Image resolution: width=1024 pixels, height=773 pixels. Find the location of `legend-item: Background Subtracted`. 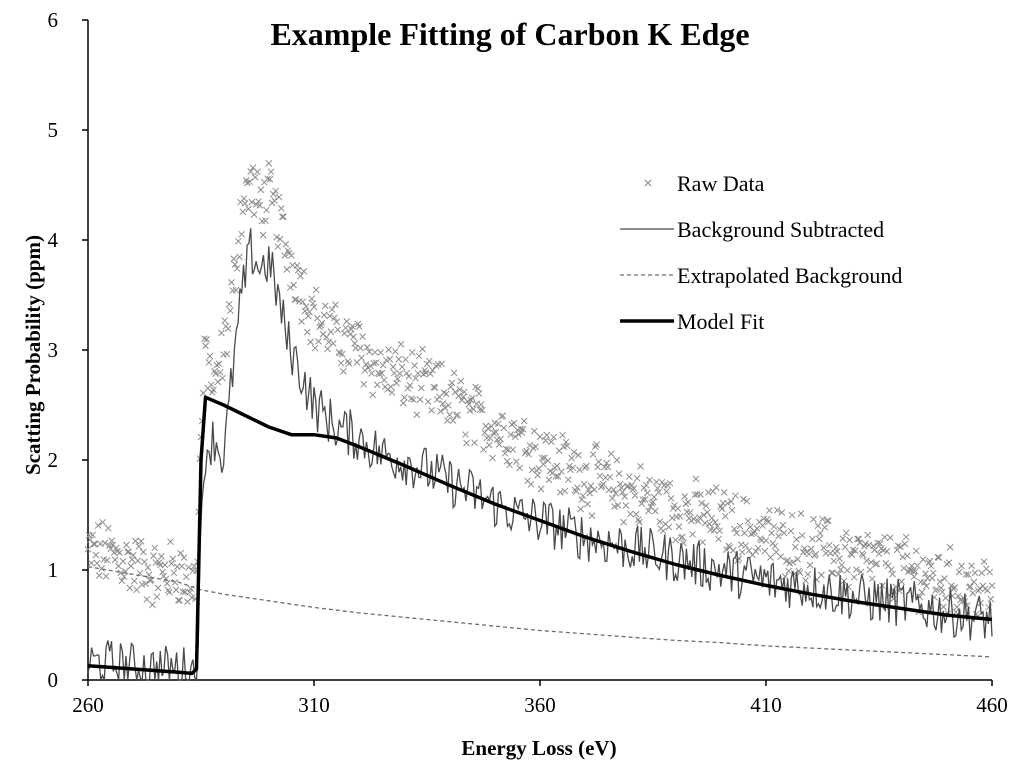

legend-item: Background Subtracted is located at coordinates (752, 229).